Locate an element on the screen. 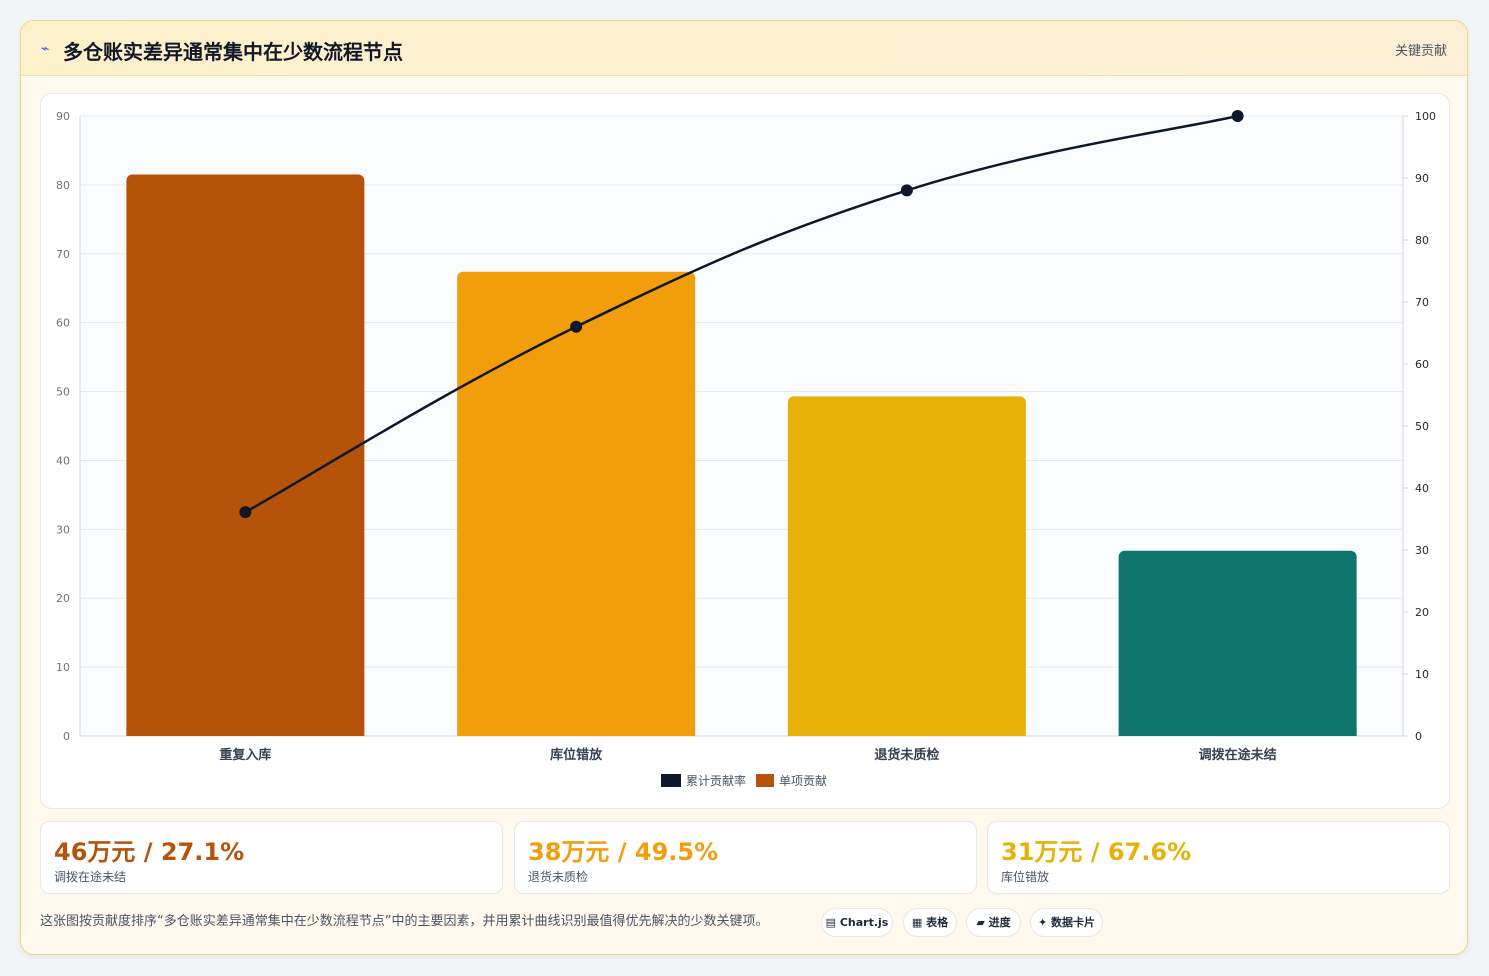 This screenshot has width=1489, height=976. y-right-tick-label: 20 is located at coordinates (1422, 612).